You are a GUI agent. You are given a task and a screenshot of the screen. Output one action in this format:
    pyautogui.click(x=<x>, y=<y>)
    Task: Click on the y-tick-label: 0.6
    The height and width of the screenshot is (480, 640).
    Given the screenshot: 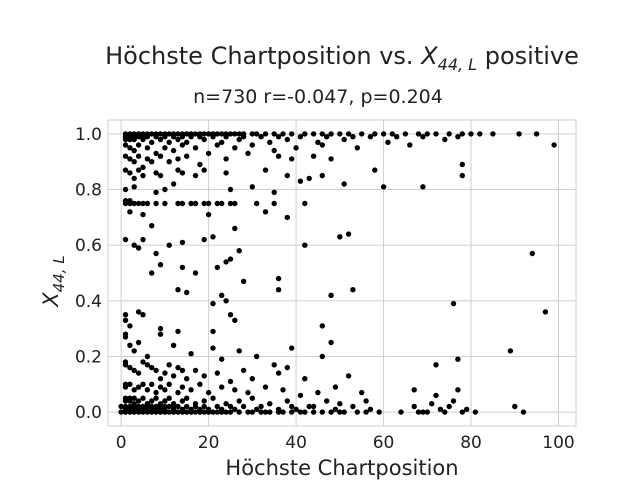 What is the action you would take?
    pyautogui.click(x=88, y=246)
    